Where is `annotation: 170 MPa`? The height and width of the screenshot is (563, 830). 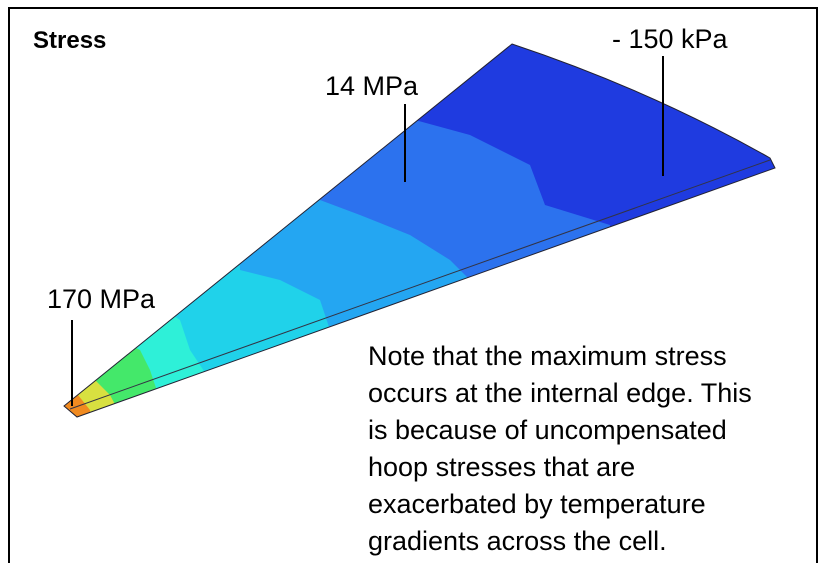
annotation: 170 MPa is located at coordinates (101, 299).